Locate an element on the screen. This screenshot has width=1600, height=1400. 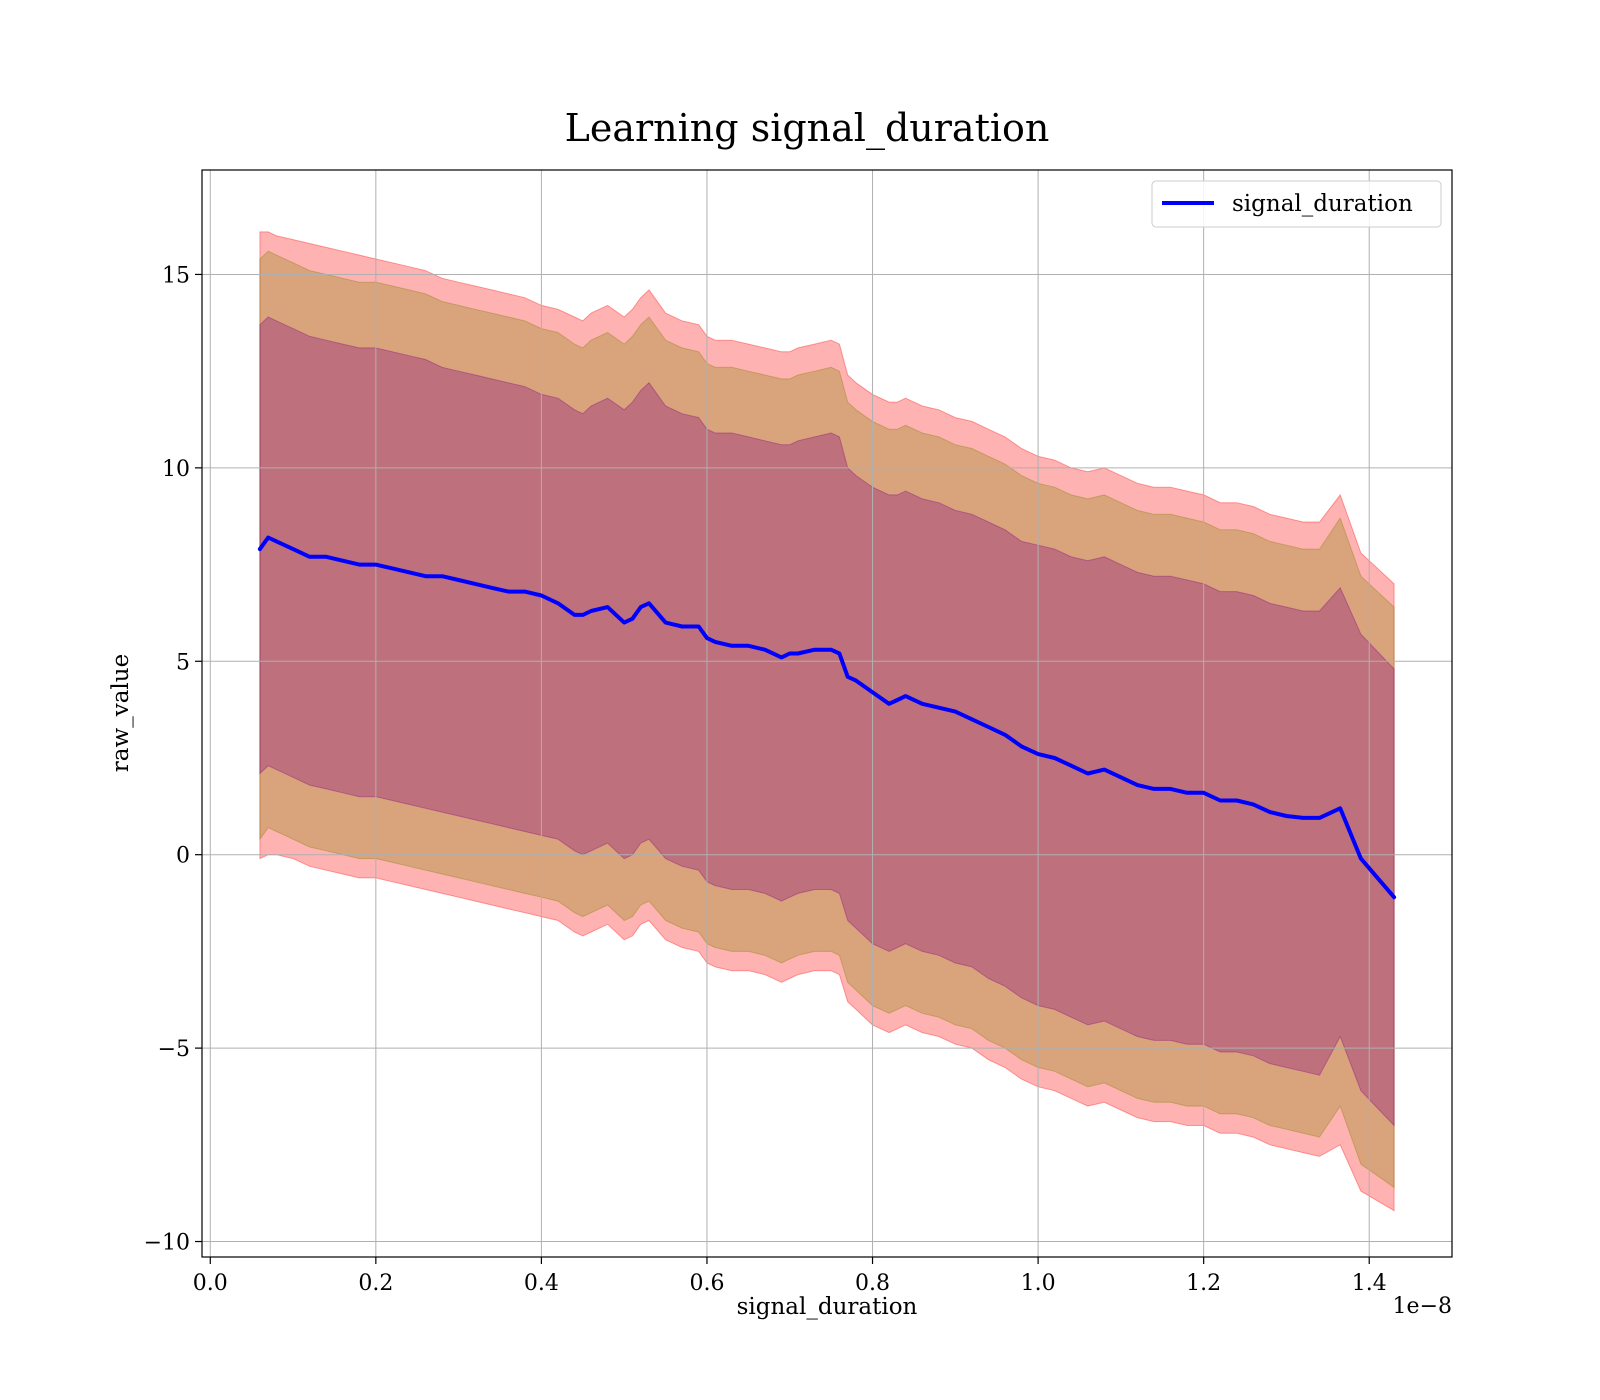
x-tick-label: 1.4 is located at coordinates (1369, 1283).